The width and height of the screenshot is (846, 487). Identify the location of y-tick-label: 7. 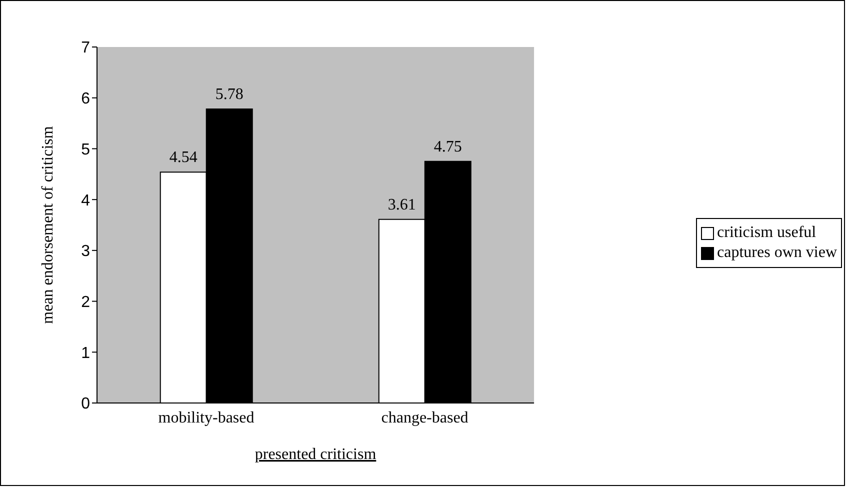
(85, 48).